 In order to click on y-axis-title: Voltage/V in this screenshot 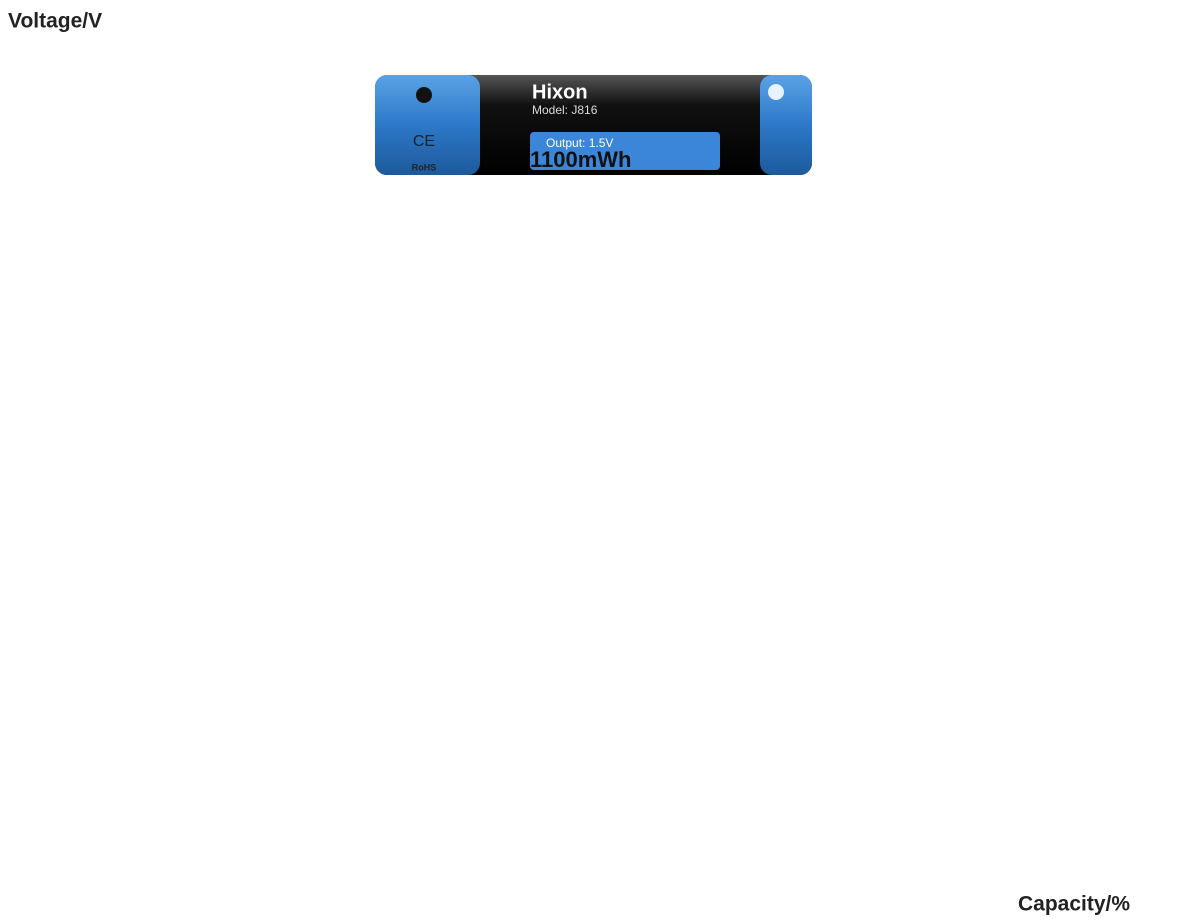, I will do `click(55, 21)`.